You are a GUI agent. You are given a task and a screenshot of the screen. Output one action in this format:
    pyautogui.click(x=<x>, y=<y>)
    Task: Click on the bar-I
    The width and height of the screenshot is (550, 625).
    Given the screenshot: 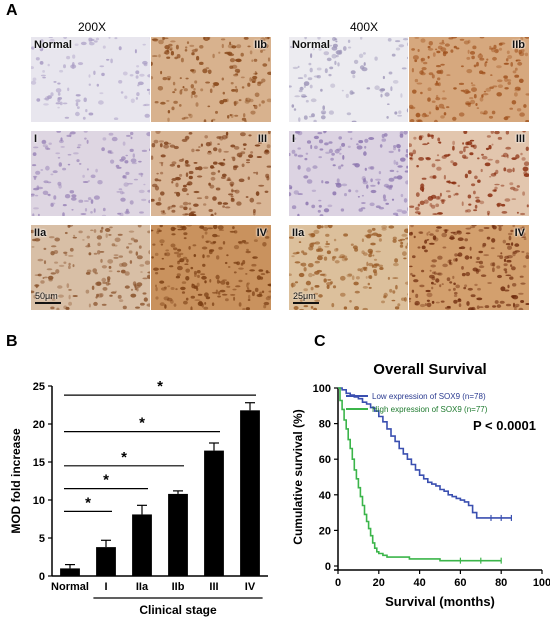 What is the action you would take?
    pyautogui.click(x=106, y=561)
    